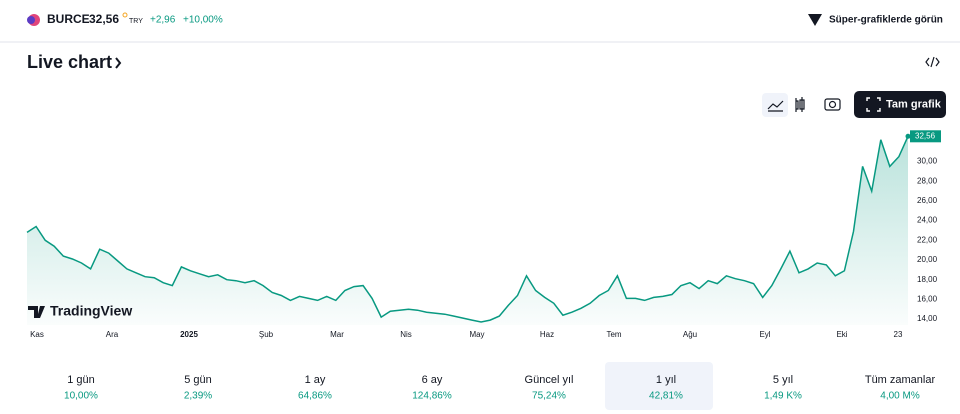 The height and width of the screenshot is (414, 960). What do you see at coordinates (112, 334) in the screenshot?
I see `x-tick-label: Ara` at bounding box center [112, 334].